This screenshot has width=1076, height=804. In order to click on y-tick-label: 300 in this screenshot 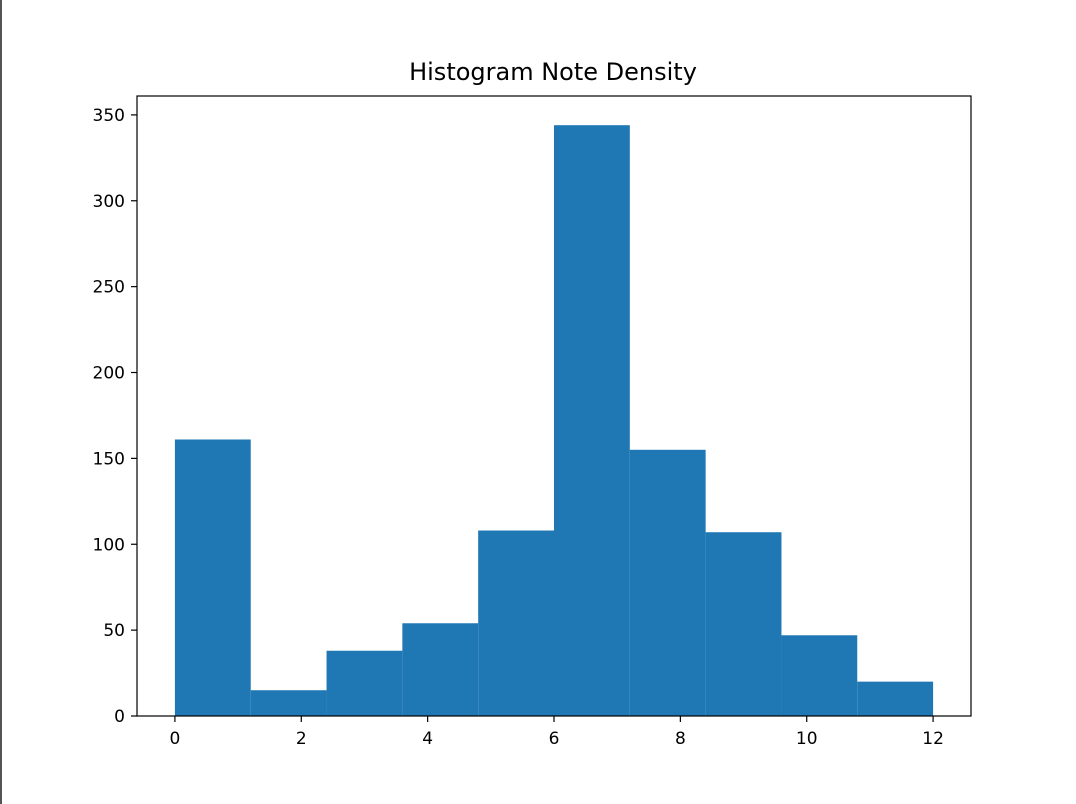, I will do `click(109, 202)`.